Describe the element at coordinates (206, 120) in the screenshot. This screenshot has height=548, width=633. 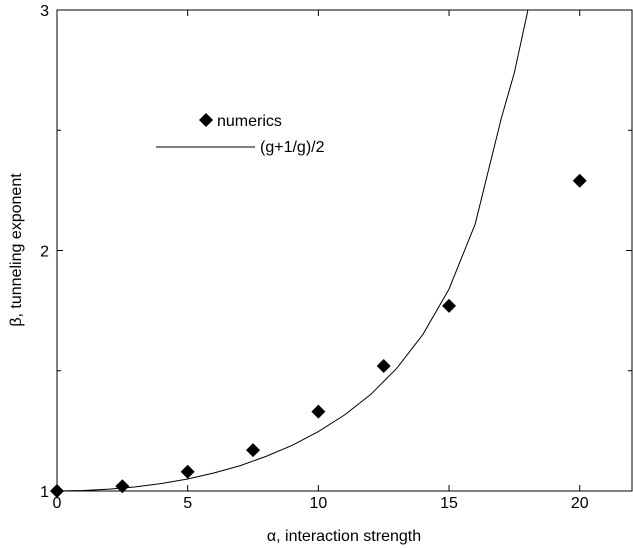
I see `legend-diamond-marker` at that location.